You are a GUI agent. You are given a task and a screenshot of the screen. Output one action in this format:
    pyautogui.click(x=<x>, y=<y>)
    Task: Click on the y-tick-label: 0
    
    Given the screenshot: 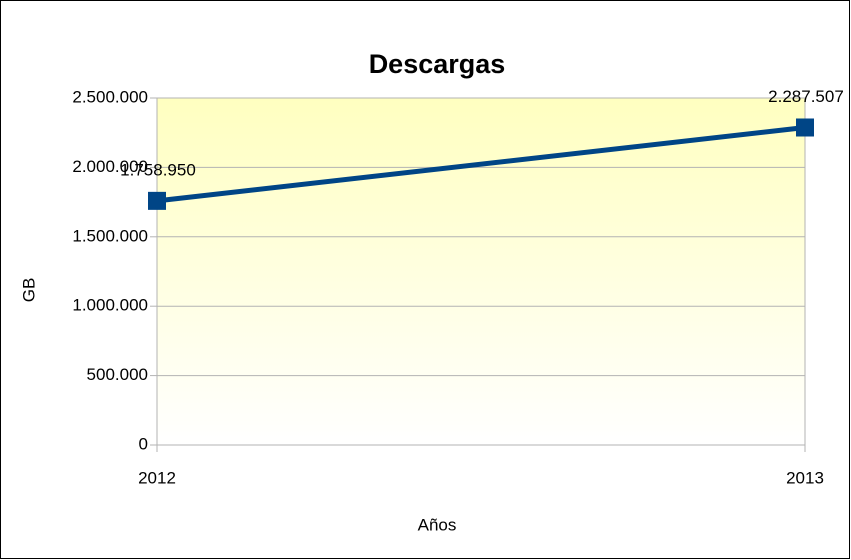 What is the action you would take?
    pyautogui.click(x=143, y=443)
    